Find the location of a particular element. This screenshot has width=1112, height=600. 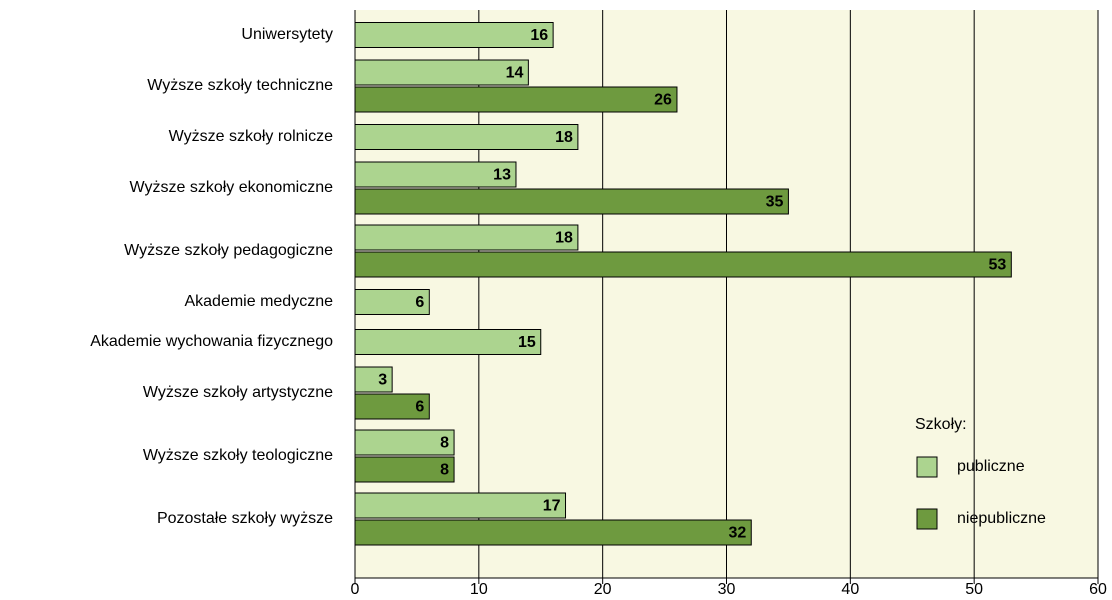

y-tick-label: Wyższe szkoły rolnicze is located at coordinates (251, 136).